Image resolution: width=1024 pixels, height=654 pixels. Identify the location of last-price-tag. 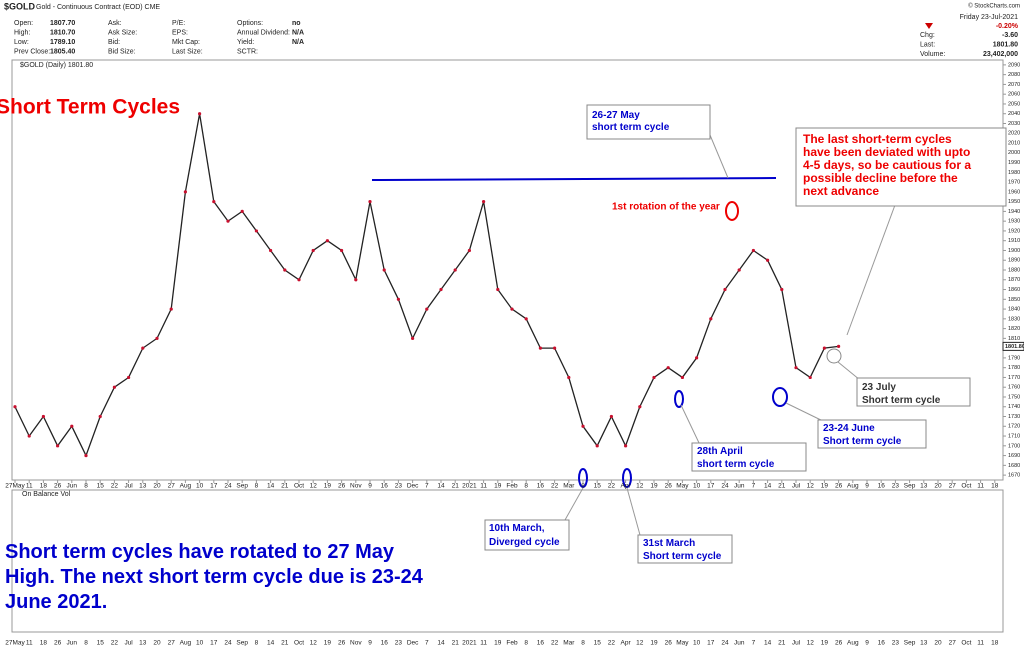
(1013, 346).